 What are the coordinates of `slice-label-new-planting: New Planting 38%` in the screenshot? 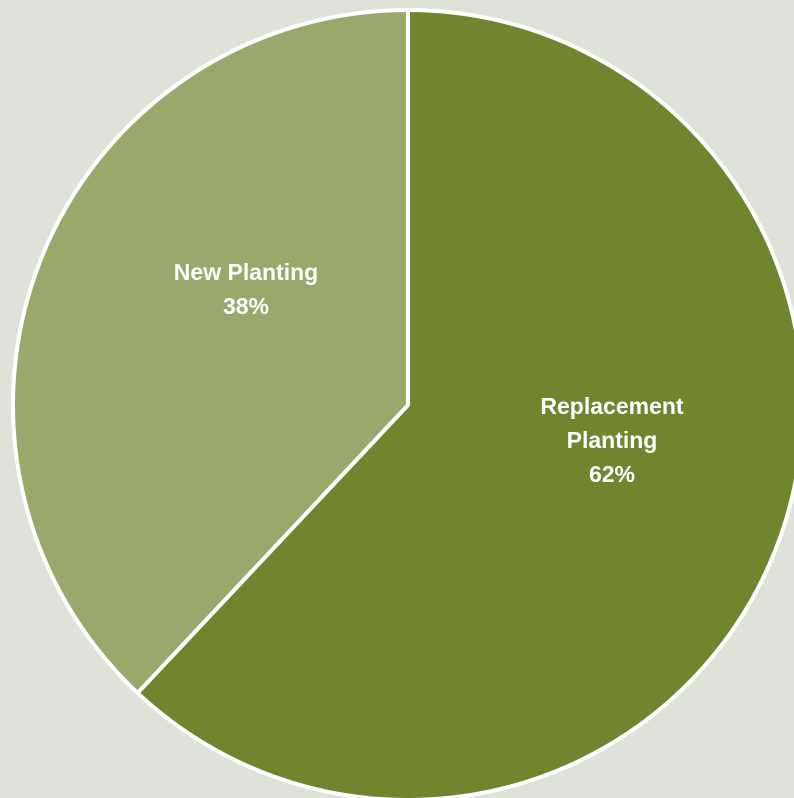 It's located at (246, 289).